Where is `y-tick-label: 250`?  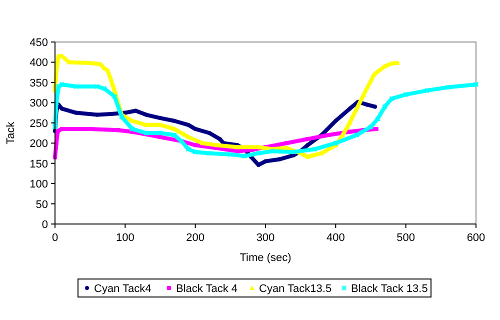
y-tick-label: 250 is located at coordinates (39, 124).